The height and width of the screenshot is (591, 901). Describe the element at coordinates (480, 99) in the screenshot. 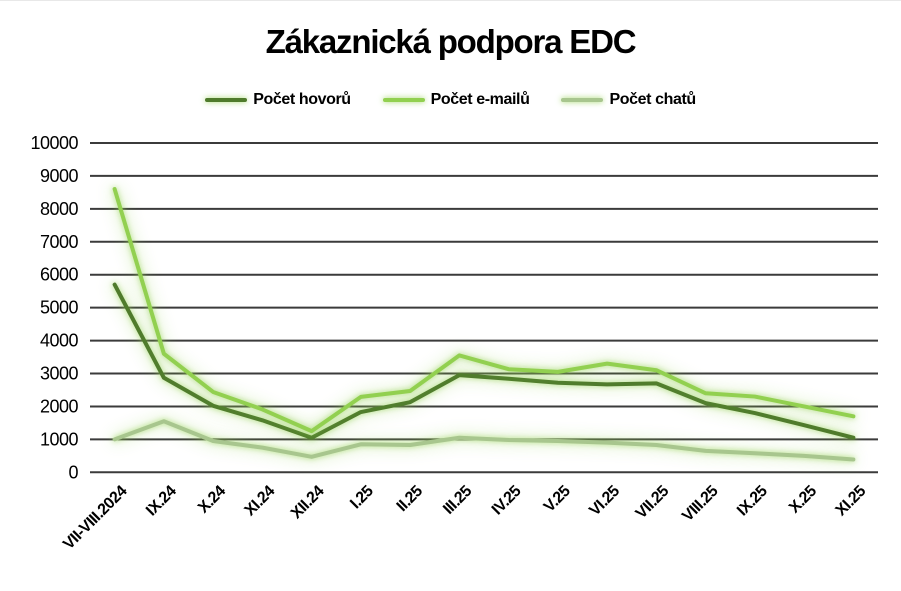

I see `legend-label-emaily: Počet e-mailů` at that location.